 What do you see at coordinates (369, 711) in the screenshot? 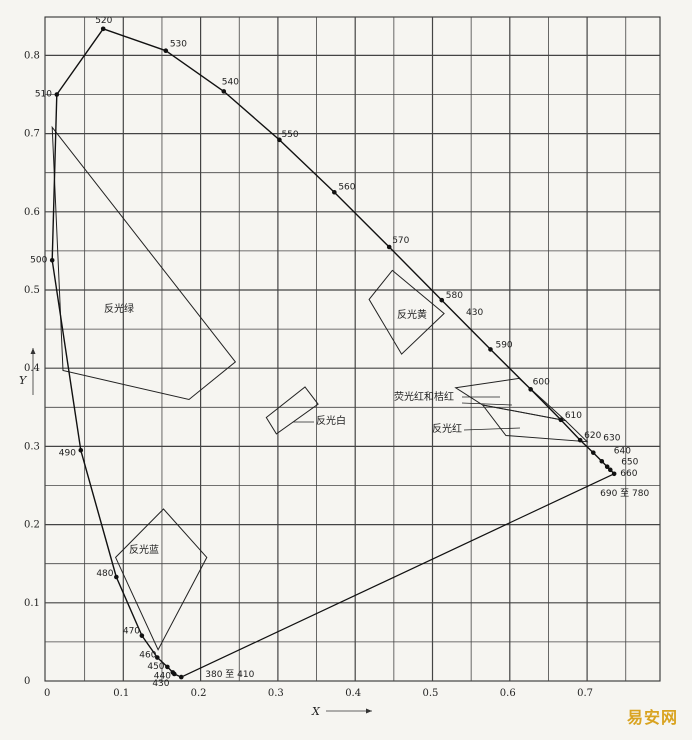
I see `x-axis-arrowhead` at bounding box center [369, 711].